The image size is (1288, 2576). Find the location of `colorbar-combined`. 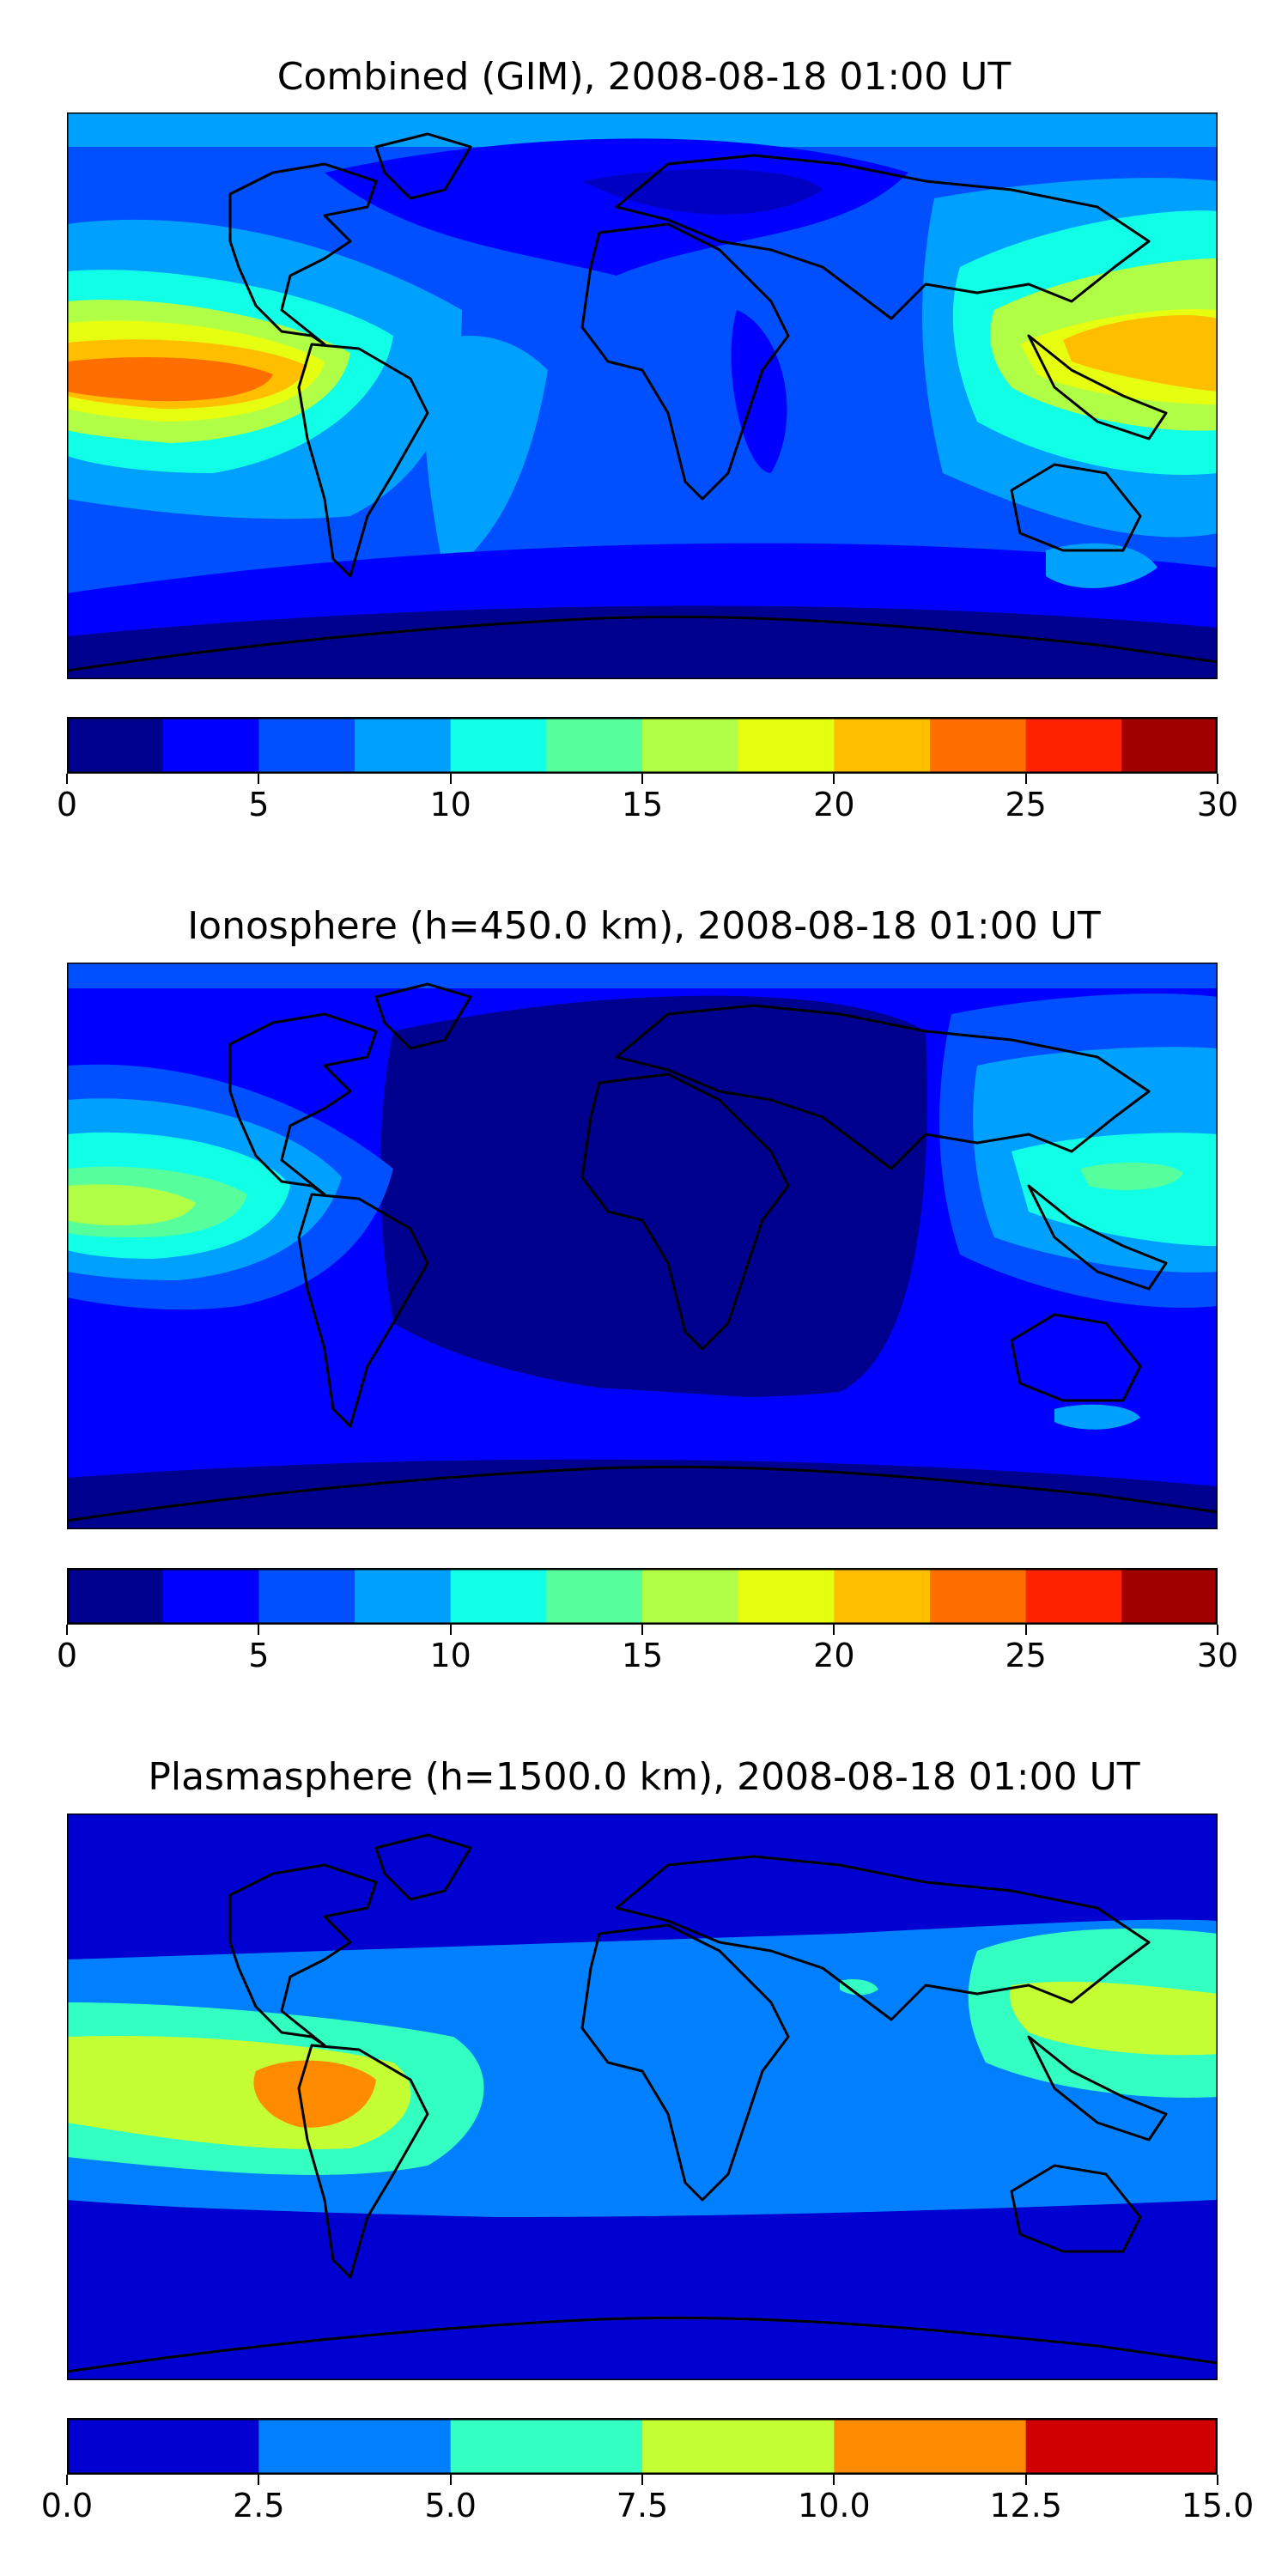

colorbar-combined is located at coordinates (642, 746).